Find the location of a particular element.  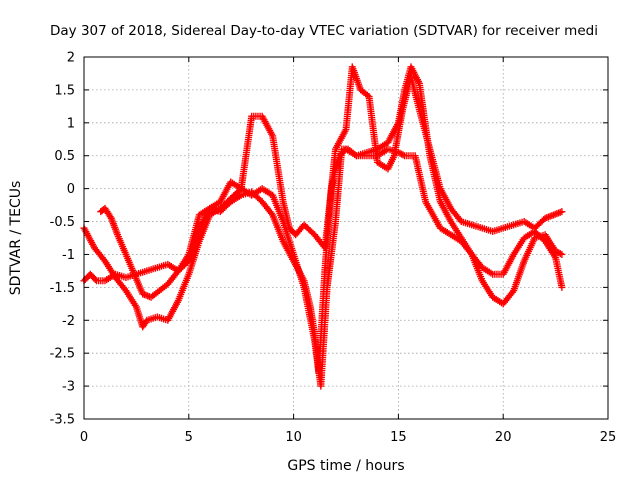

x-tick-label: 25 is located at coordinates (608, 437).